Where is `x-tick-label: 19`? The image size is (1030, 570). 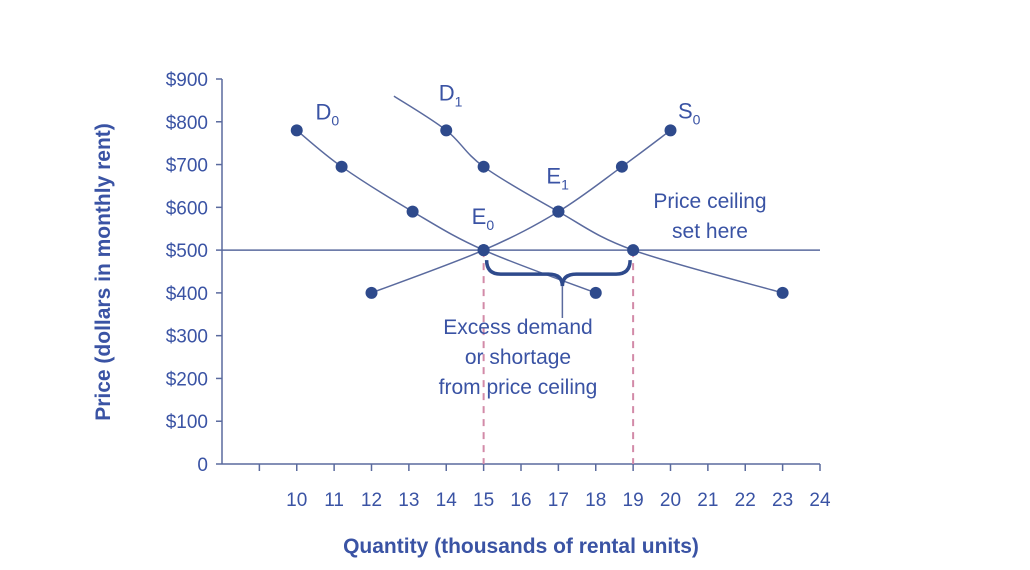
x-tick-label: 19 is located at coordinates (633, 500).